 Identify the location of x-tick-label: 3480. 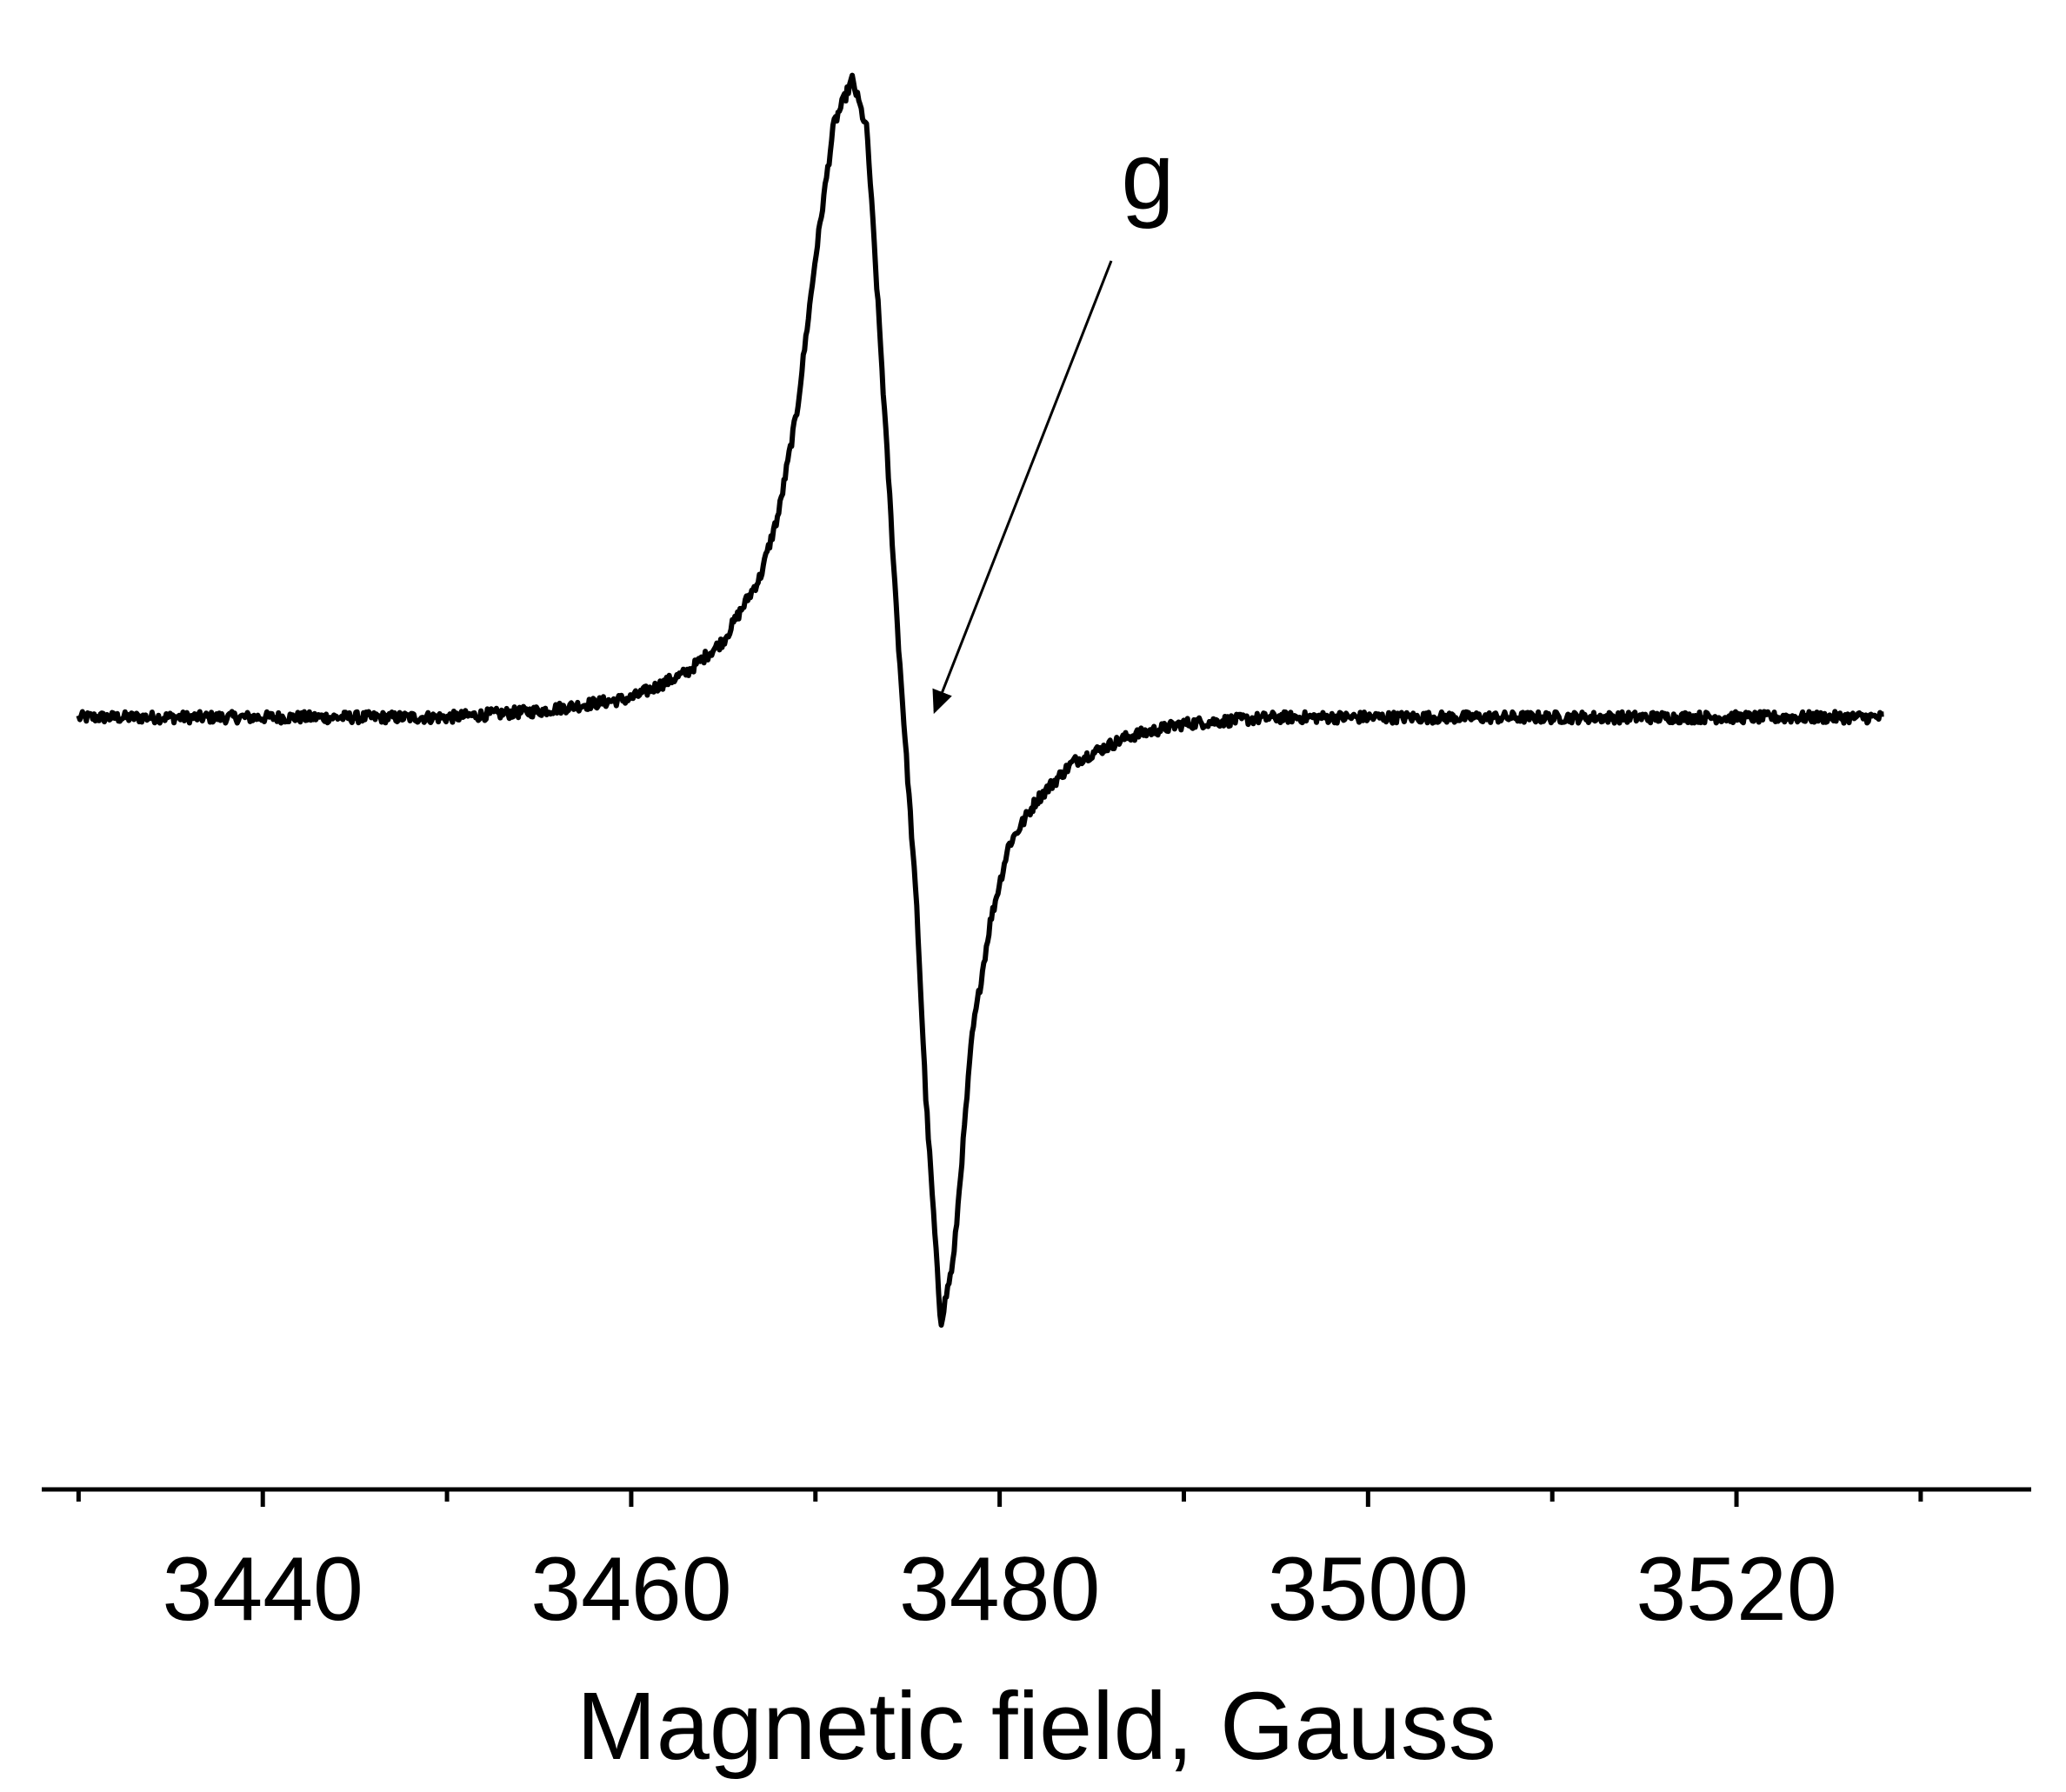
(999, 1590).